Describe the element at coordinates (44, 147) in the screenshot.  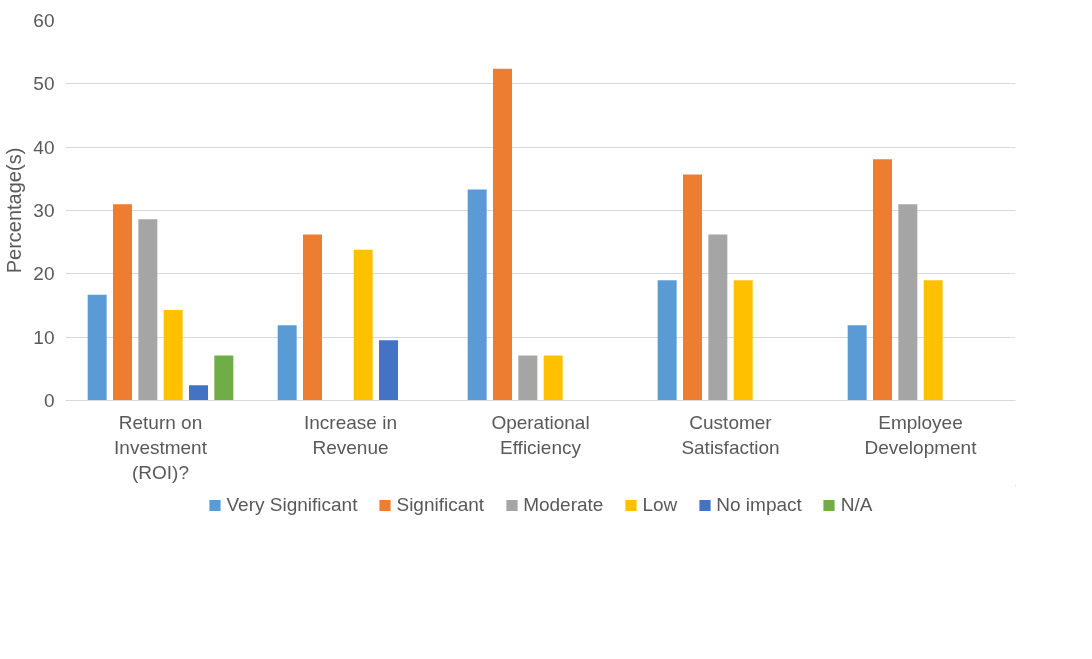
I see `y-tick-label: 40` at that location.